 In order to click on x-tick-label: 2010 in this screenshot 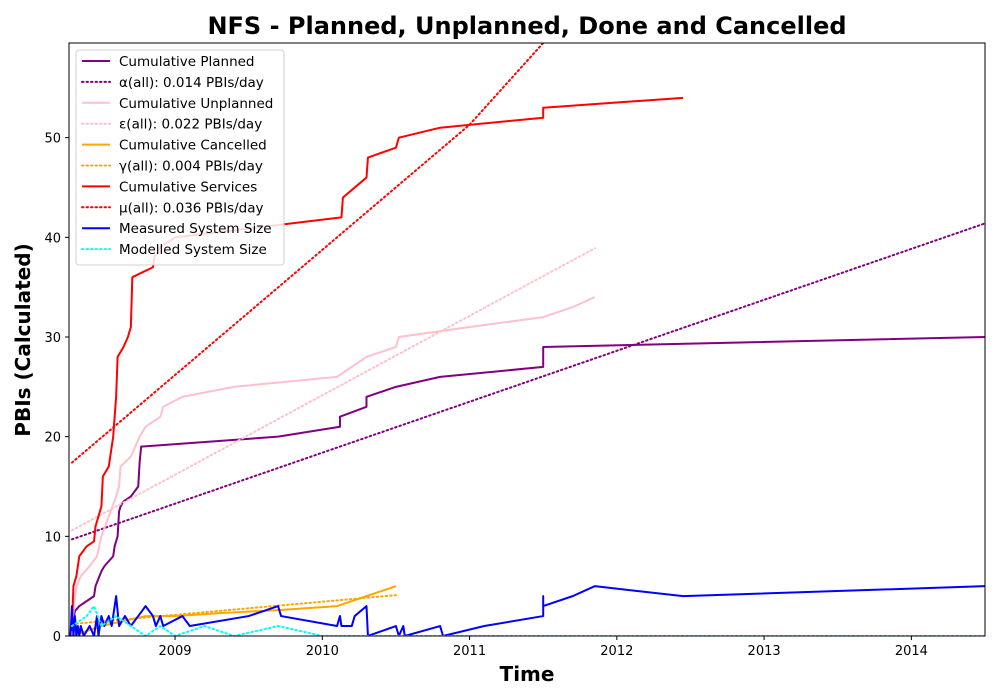, I will do `click(322, 651)`.